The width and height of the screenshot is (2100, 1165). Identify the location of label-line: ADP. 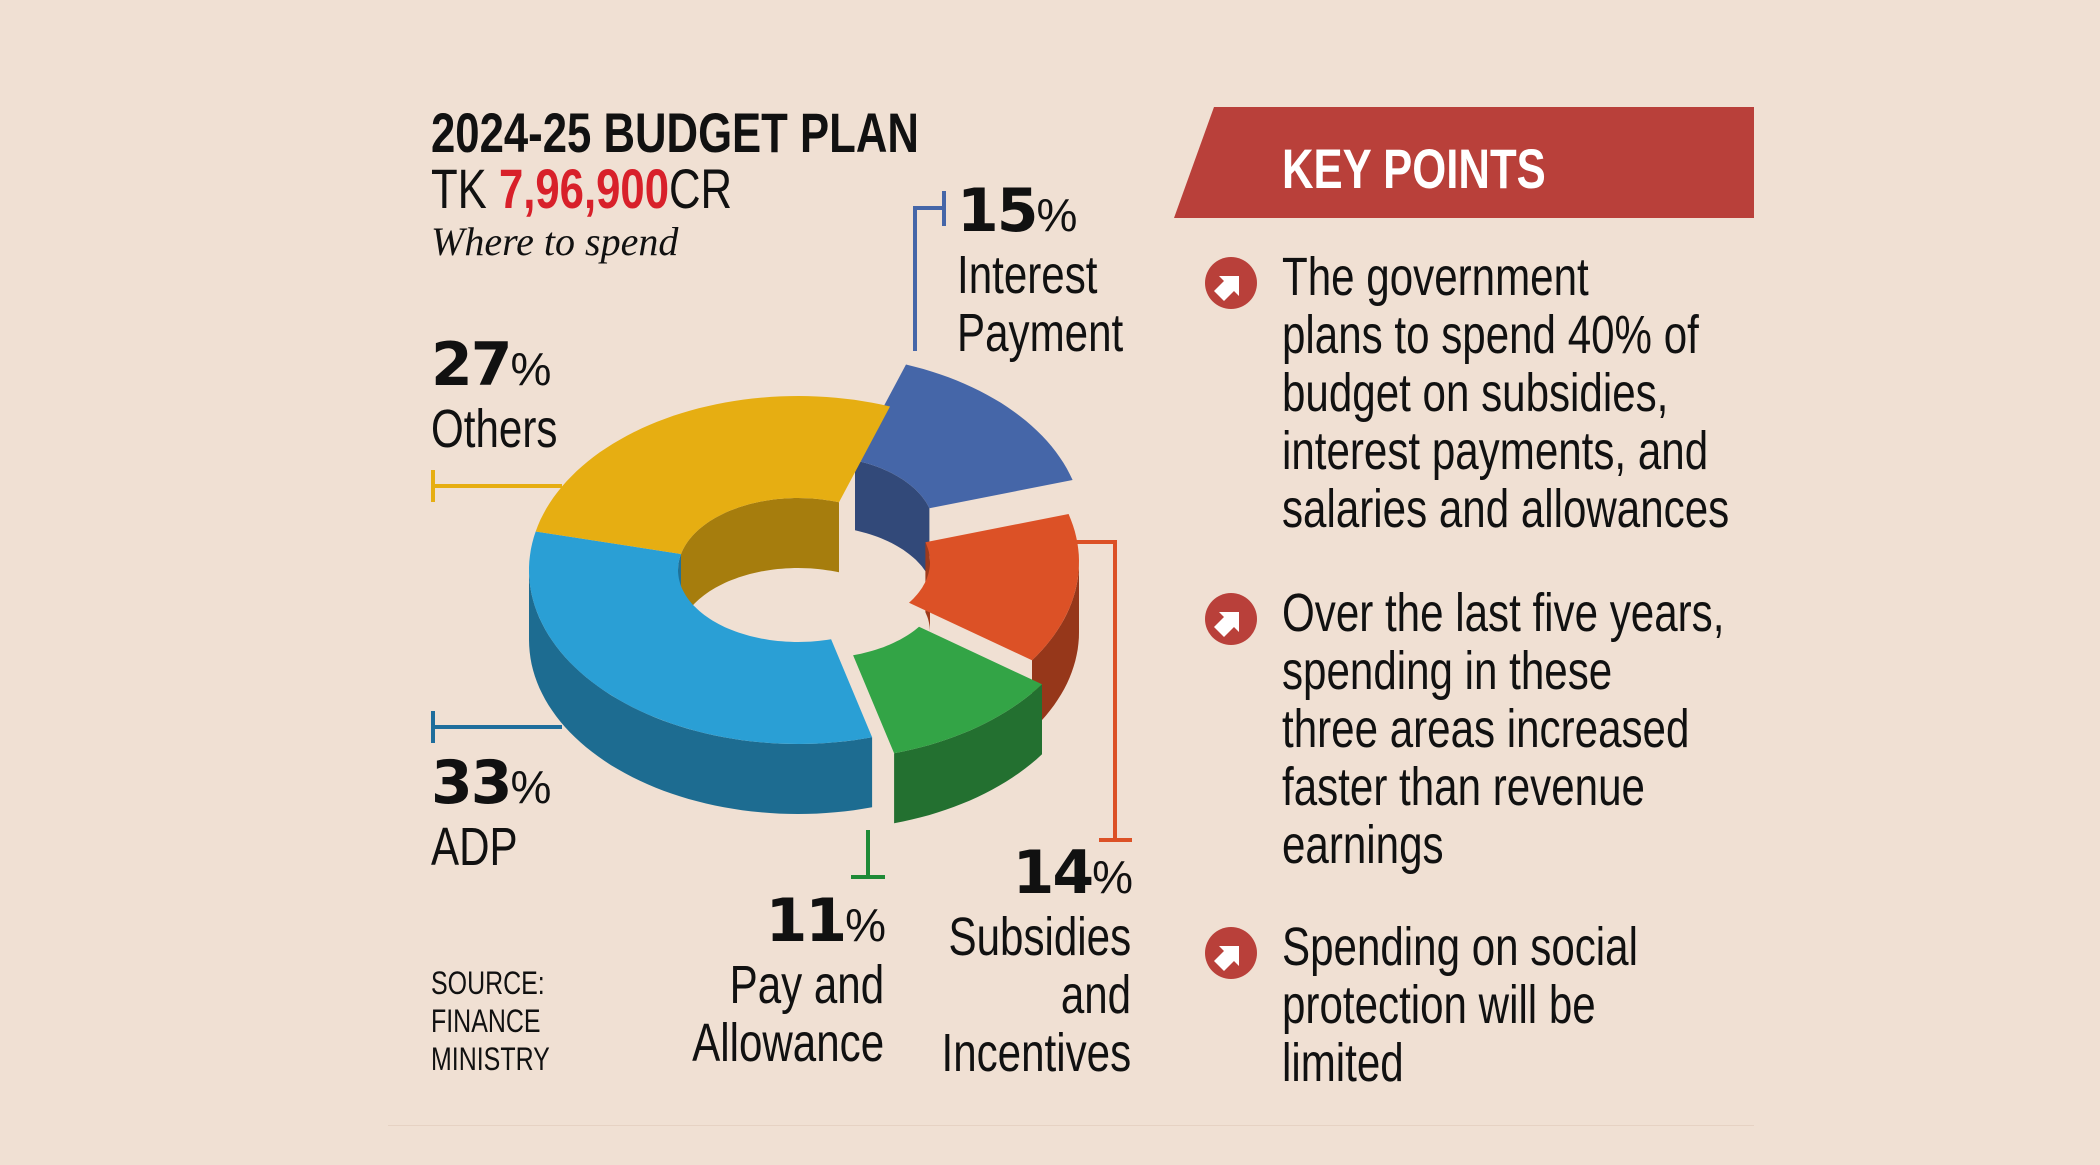
(474, 847).